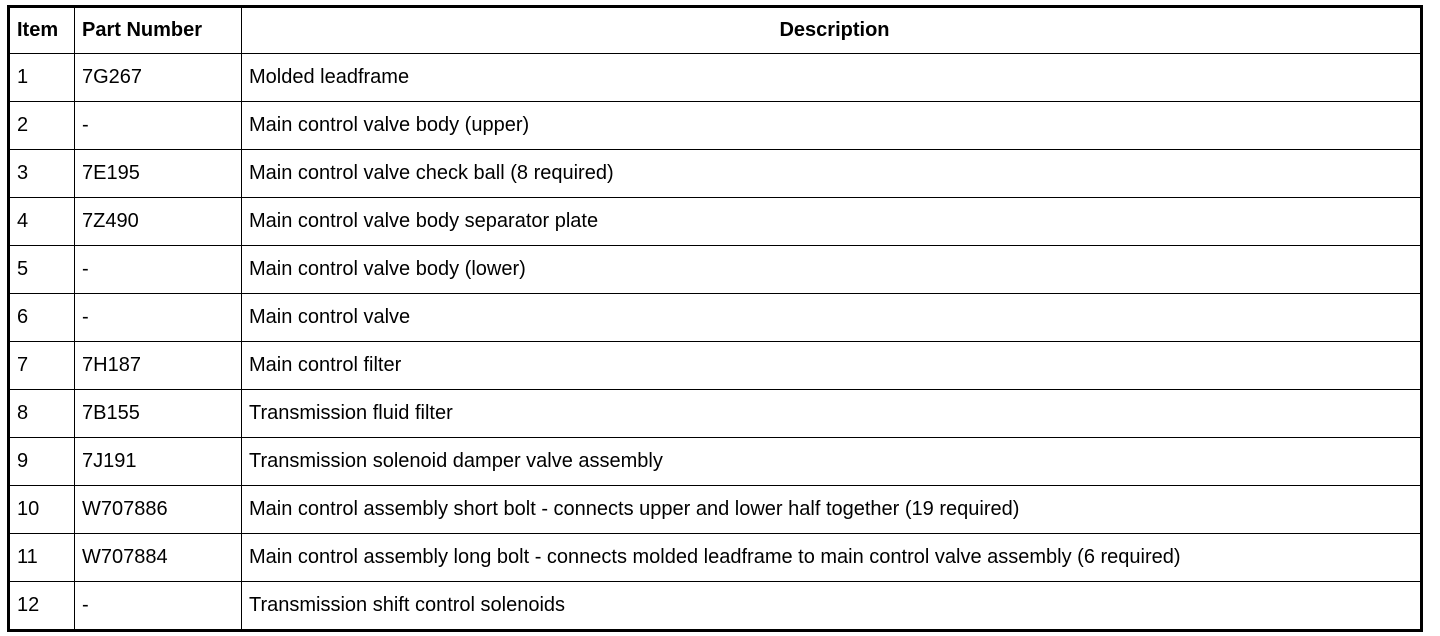 This screenshot has width=1440, height=636. Describe the element at coordinates (831, 269) in the screenshot. I see `cell-description: Main control valve body (lower)` at that location.